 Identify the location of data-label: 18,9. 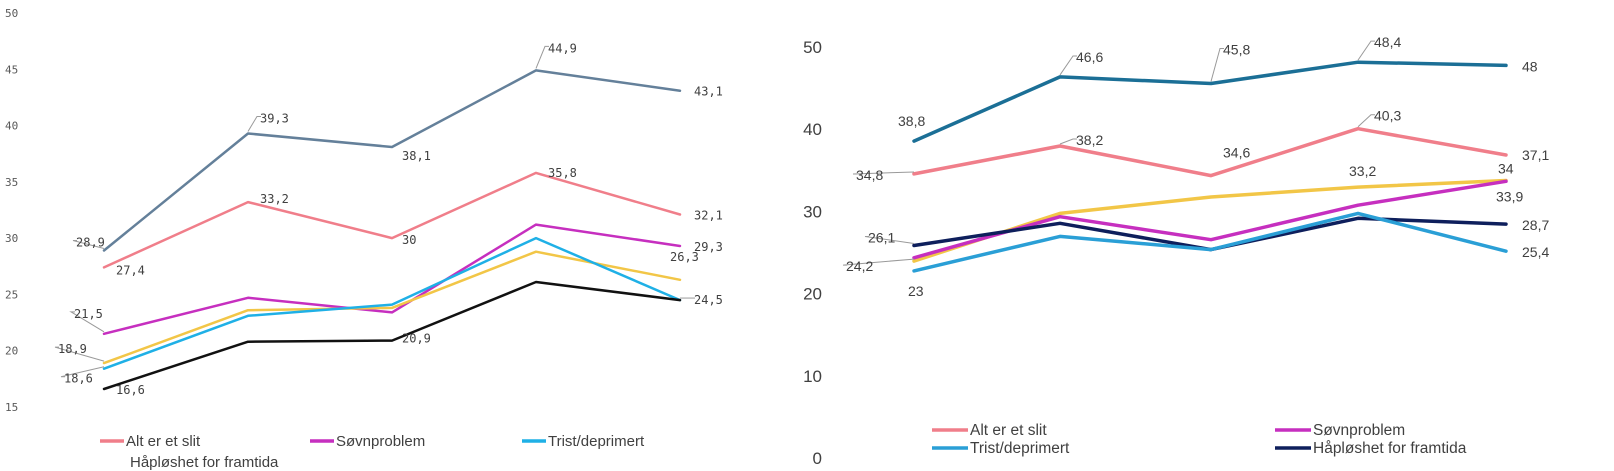
(72, 349).